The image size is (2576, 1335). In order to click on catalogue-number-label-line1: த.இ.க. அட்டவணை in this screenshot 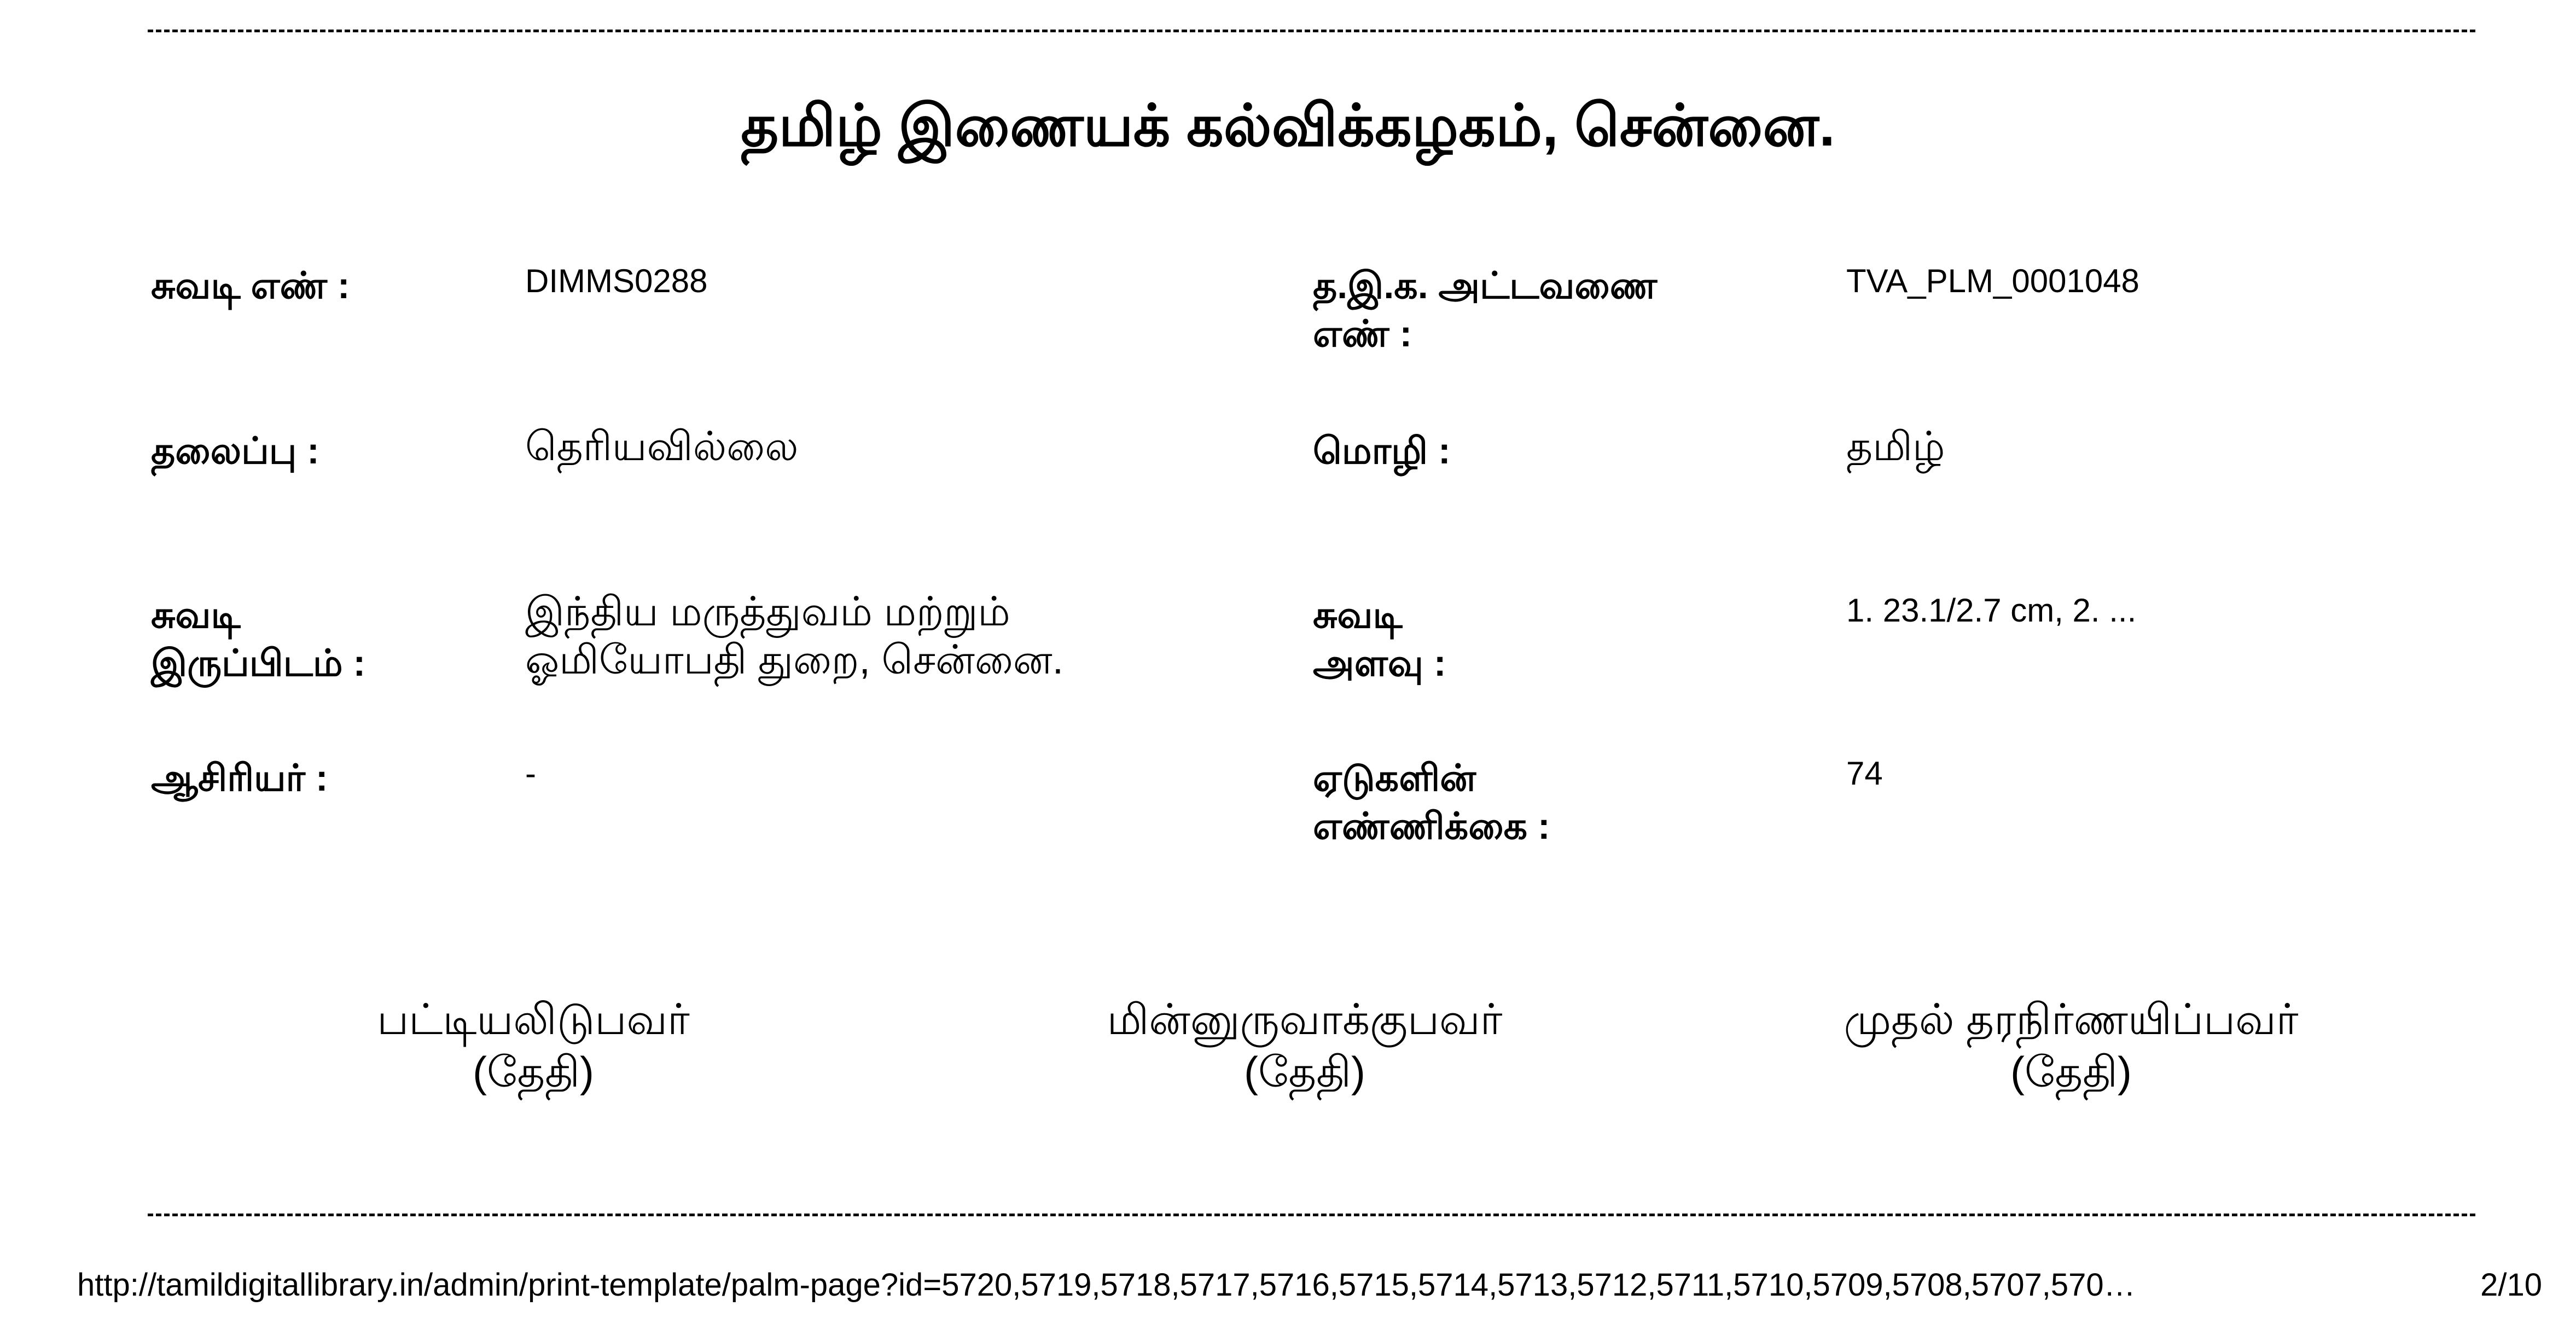, I will do `click(1485, 285)`.